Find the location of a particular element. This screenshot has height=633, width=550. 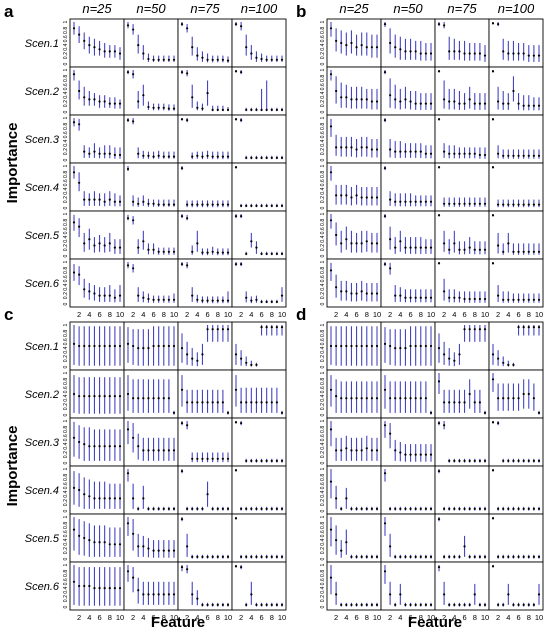

panel-letter: b is located at coordinates (301, 11).